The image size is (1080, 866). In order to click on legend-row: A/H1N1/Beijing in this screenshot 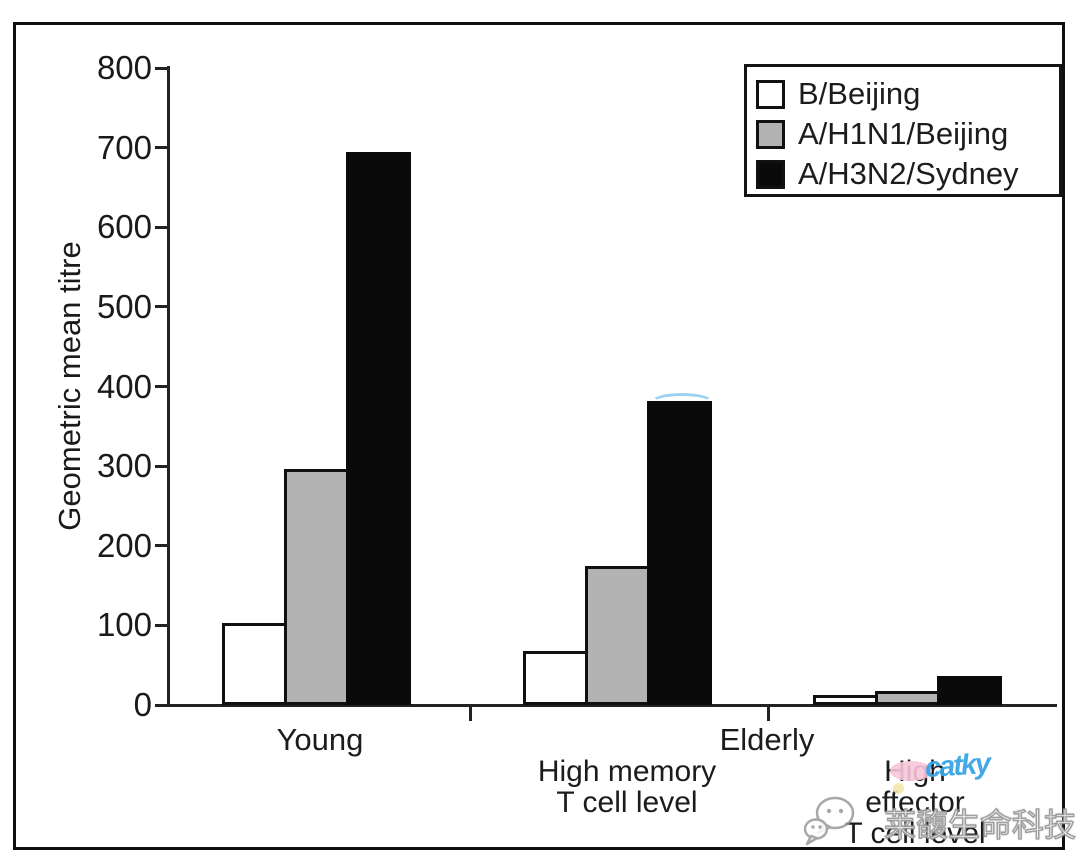, I will do `click(907, 134)`.